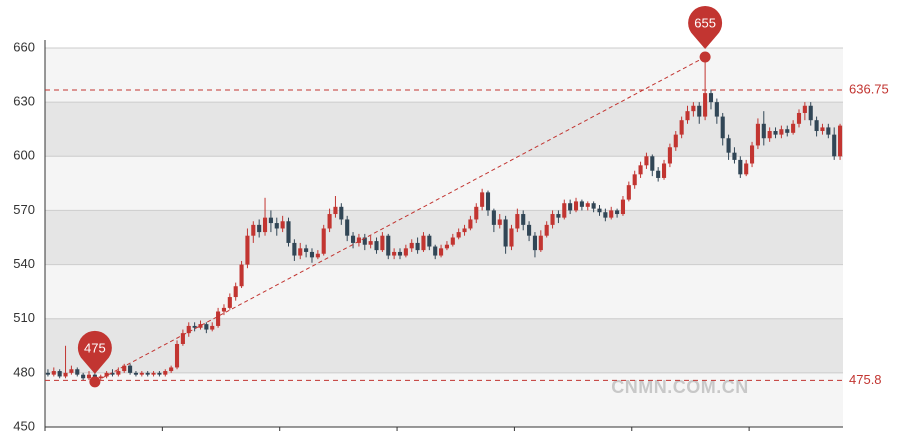 The image size is (905, 431). I want to click on y-tick-label: 570, so click(24, 209).